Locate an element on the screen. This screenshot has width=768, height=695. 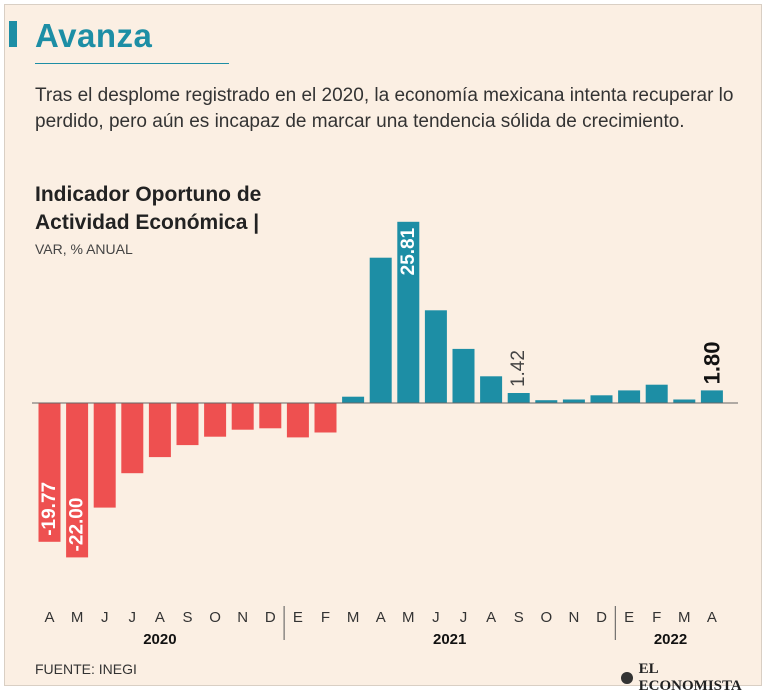
title-accent-bar is located at coordinates (13, 34).